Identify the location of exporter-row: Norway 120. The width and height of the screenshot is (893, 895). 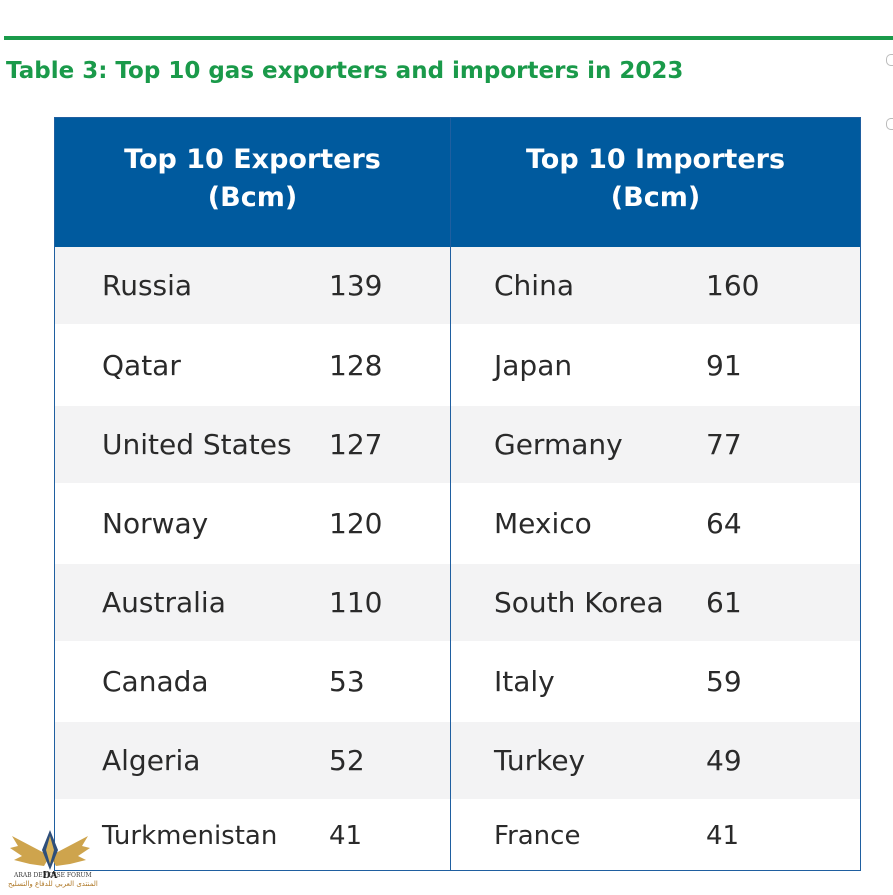
(252, 523).